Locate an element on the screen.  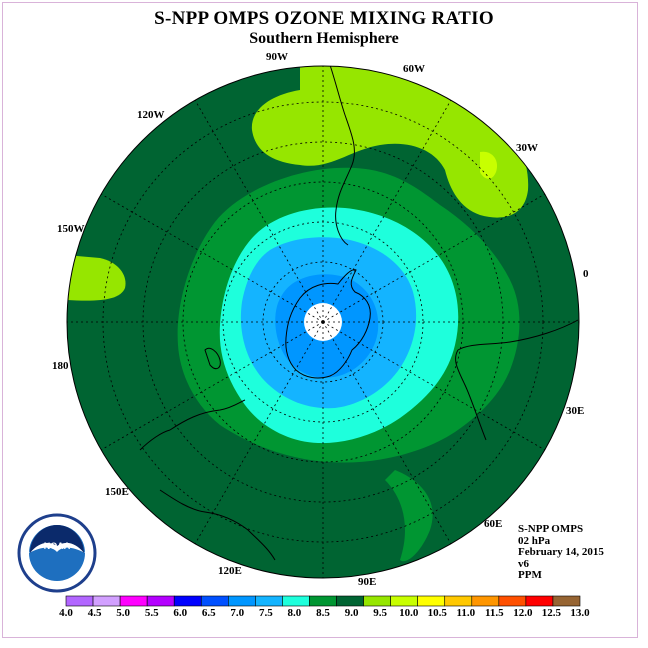
lon-label-90w: 90W is located at coordinates (277, 57).